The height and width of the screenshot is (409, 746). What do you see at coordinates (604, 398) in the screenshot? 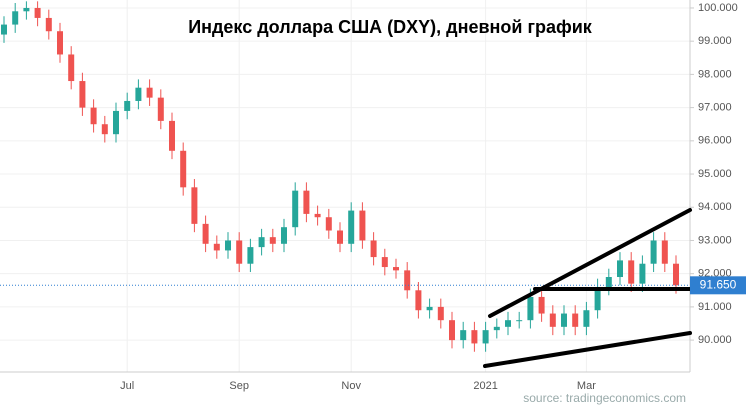
I see `source: source: tradingeconomics.com` at bounding box center [604, 398].